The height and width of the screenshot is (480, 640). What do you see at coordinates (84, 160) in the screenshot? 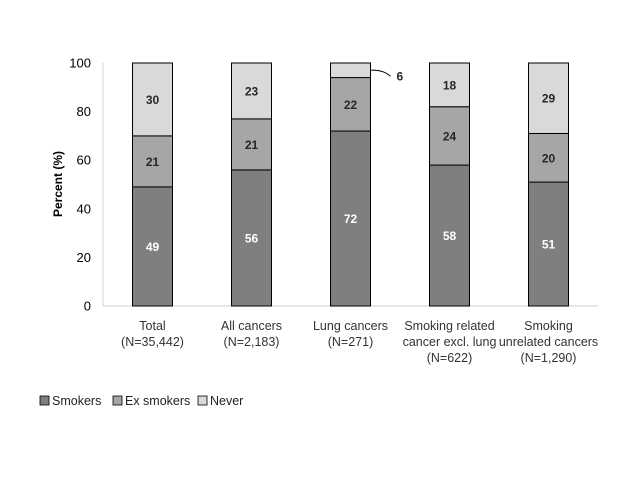
I see `y-tick-label: 60` at bounding box center [84, 160].